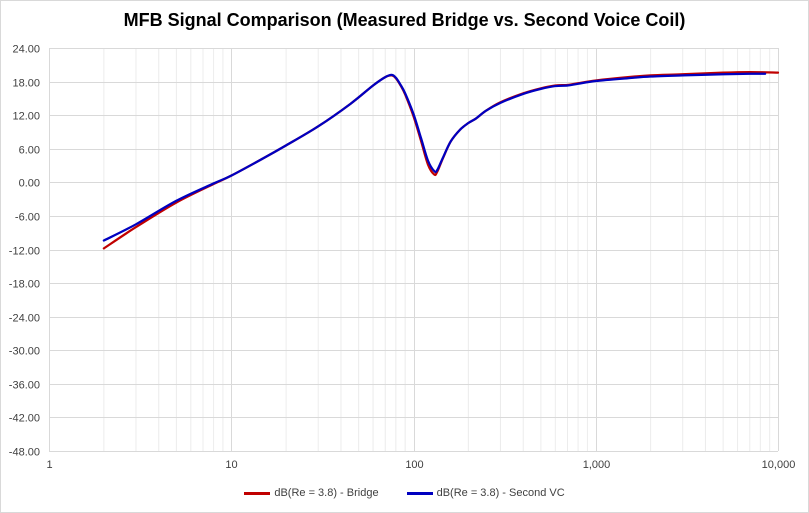 This screenshot has width=809, height=513. I want to click on legend-swatch-second-vc, so click(419, 493).